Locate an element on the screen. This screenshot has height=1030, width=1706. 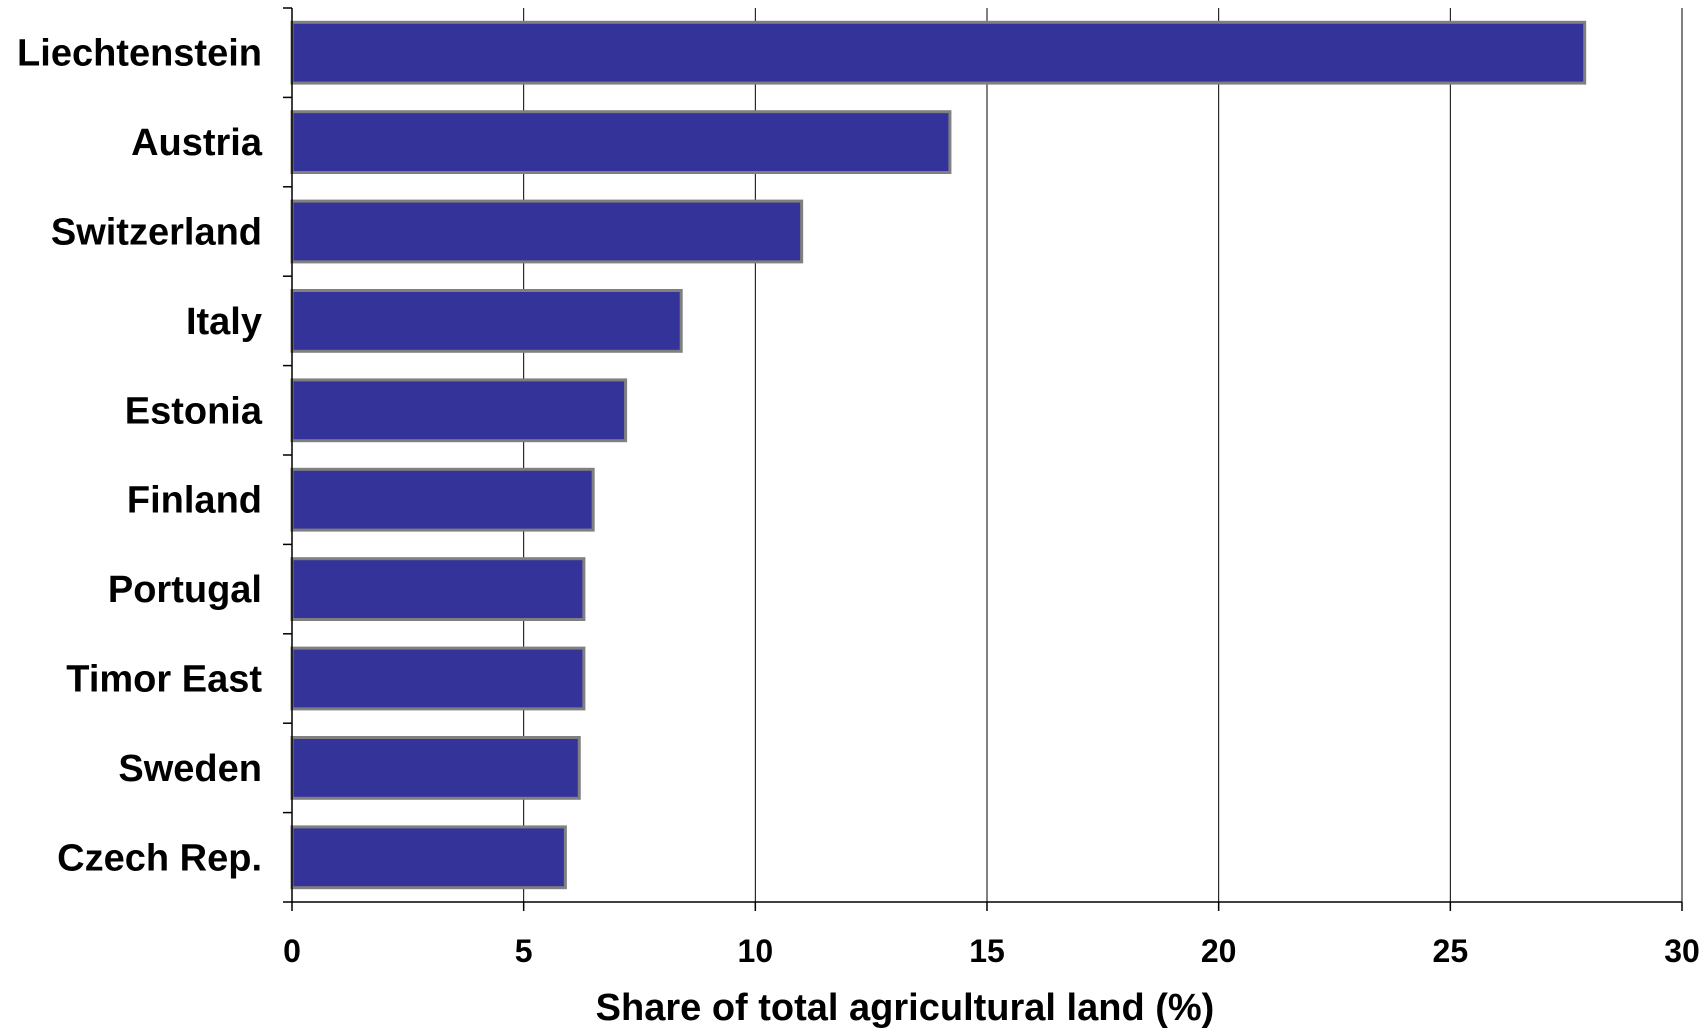
category-label-4: Estonia is located at coordinates (194, 411).